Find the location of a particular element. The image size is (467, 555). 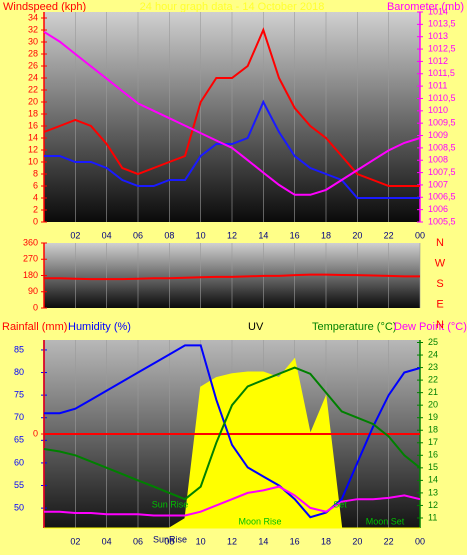

direction-label: W is located at coordinates (440, 263).